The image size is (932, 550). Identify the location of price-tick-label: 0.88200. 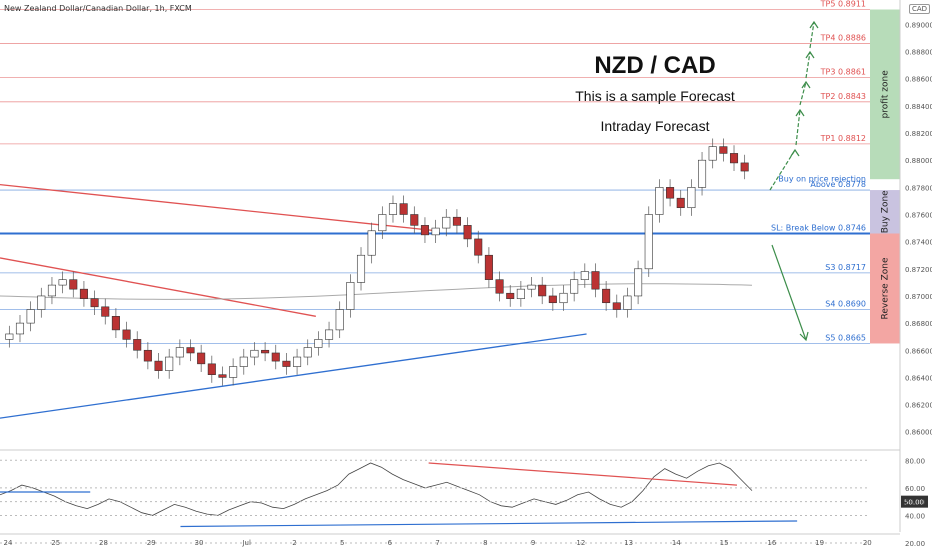
(918, 134).